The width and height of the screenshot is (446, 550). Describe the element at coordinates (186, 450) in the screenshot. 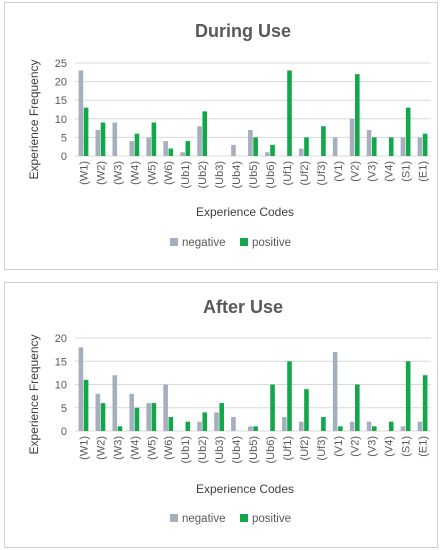

I see `x-tick-label: (Ub1)` at that location.